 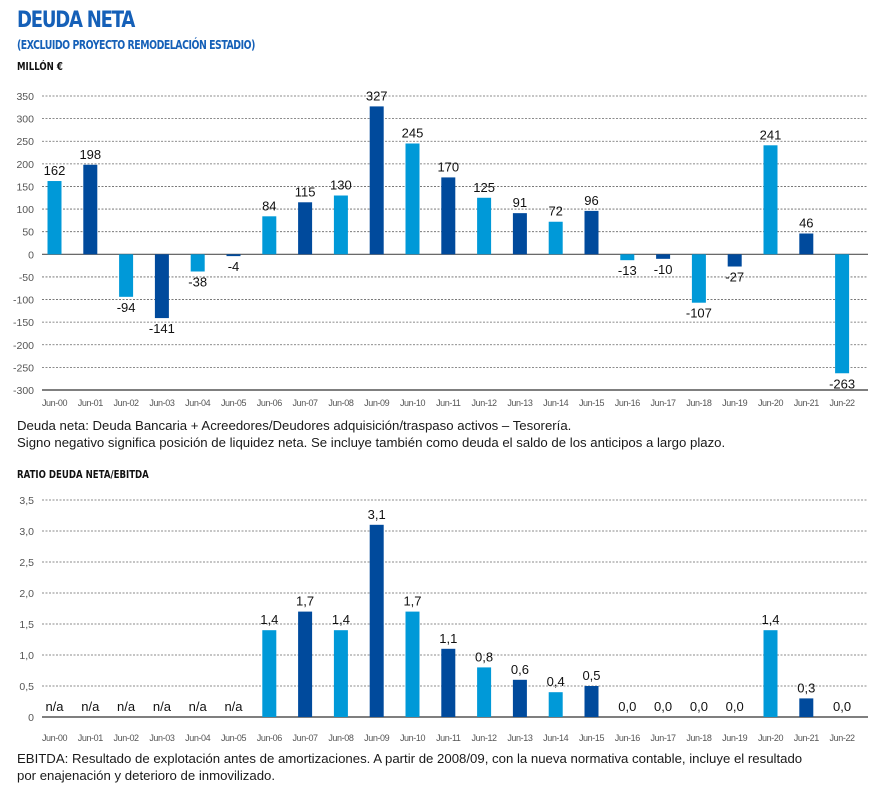 I want to click on data-label: 1,7, so click(x=412, y=601).